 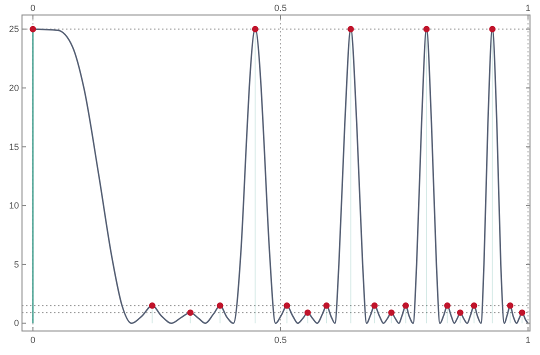 I want to click on y-tick-label: 25, so click(x=13, y=29).